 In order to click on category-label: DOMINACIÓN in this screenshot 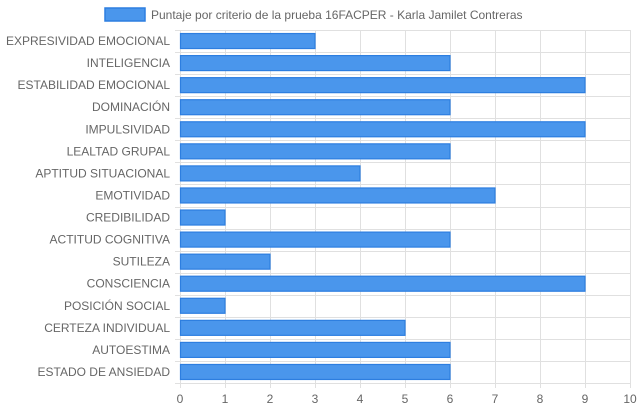, I will do `click(131, 106)`.